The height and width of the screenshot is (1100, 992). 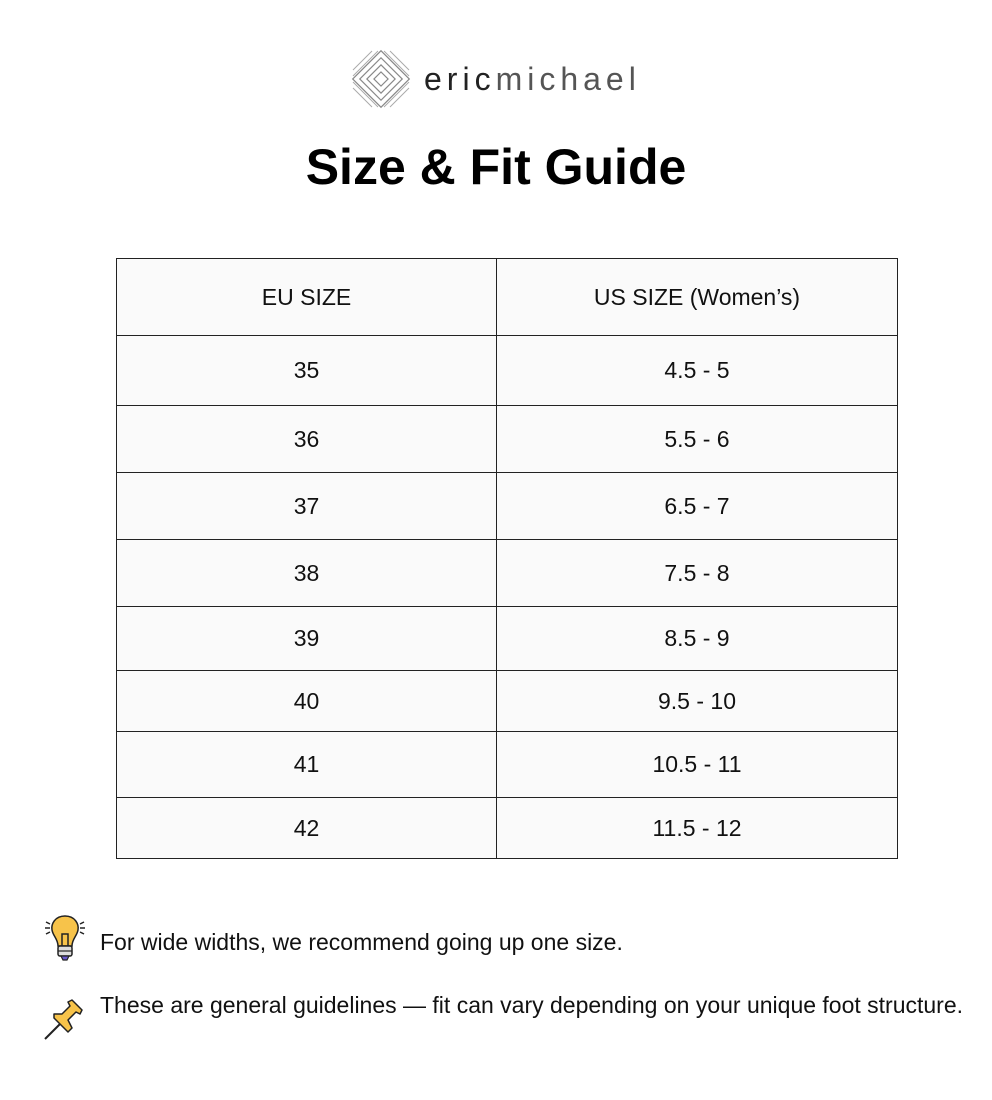 What do you see at coordinates (306, 439) in the screenshot?
I see `eu-size-cell: 36` at bounding box center [306, 439].